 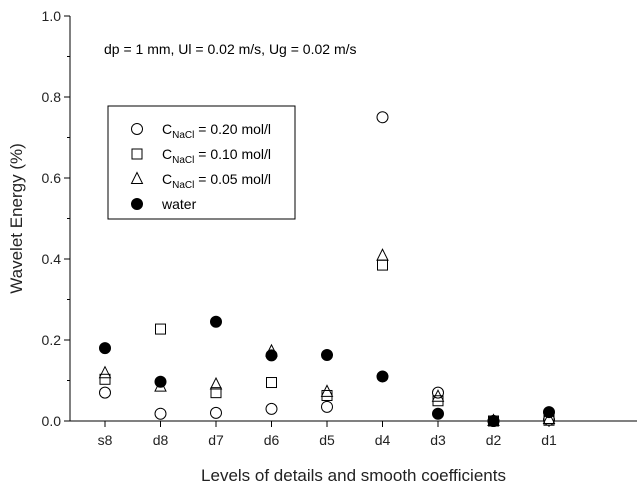 I want to click on y-tick-label: 0.6, so click(x=52, y=178).